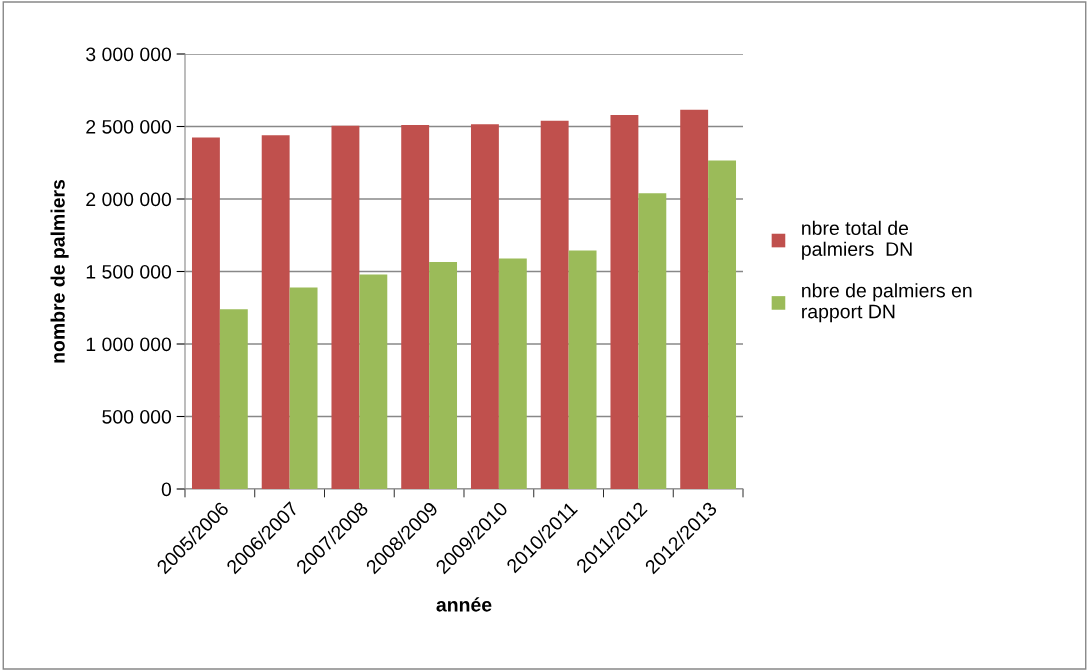 This screenshot has width=1089, height=671. I want to click on y-tick-label: 0, so click(166, 489).